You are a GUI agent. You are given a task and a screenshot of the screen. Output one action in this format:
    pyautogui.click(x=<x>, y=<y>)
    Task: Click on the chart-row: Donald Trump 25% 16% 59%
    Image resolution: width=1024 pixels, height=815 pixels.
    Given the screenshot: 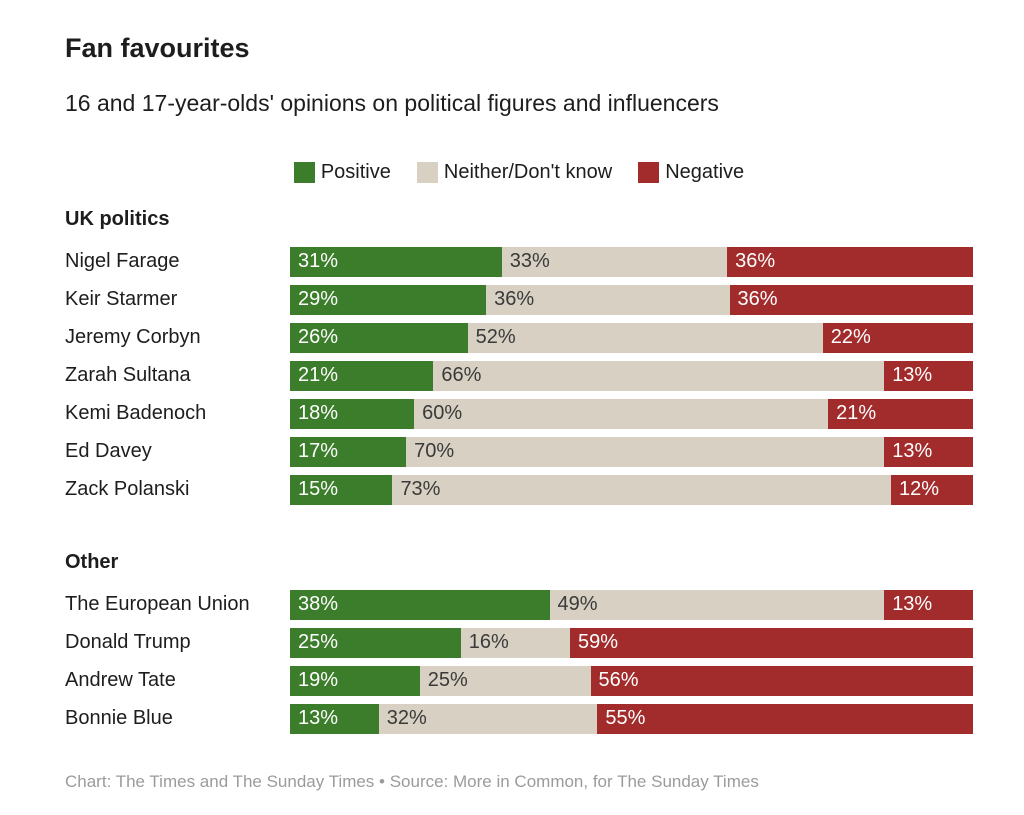 What is the action you would take?
    pyautogui.click(x=519, y=642)
    